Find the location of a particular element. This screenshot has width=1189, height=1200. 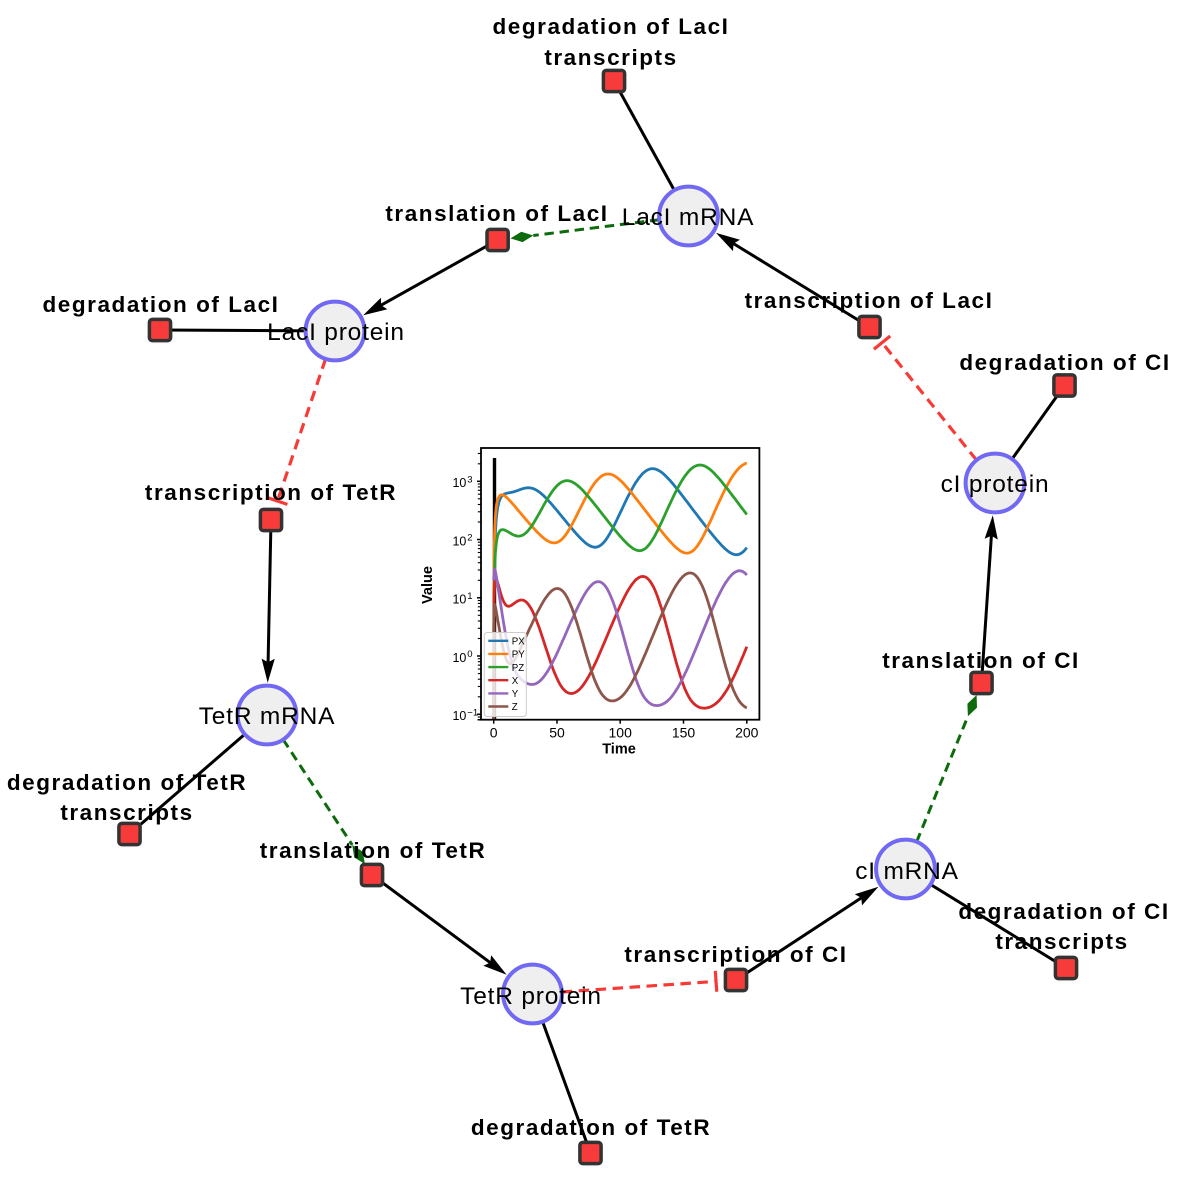

svg-text: LacI mRNA is located at coordinates (688, 217).